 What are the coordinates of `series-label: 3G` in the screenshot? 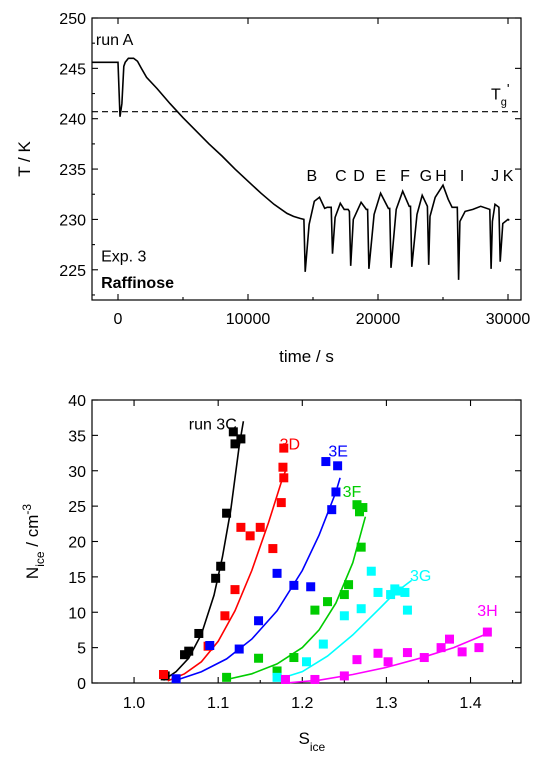 It's located at (420, 576).